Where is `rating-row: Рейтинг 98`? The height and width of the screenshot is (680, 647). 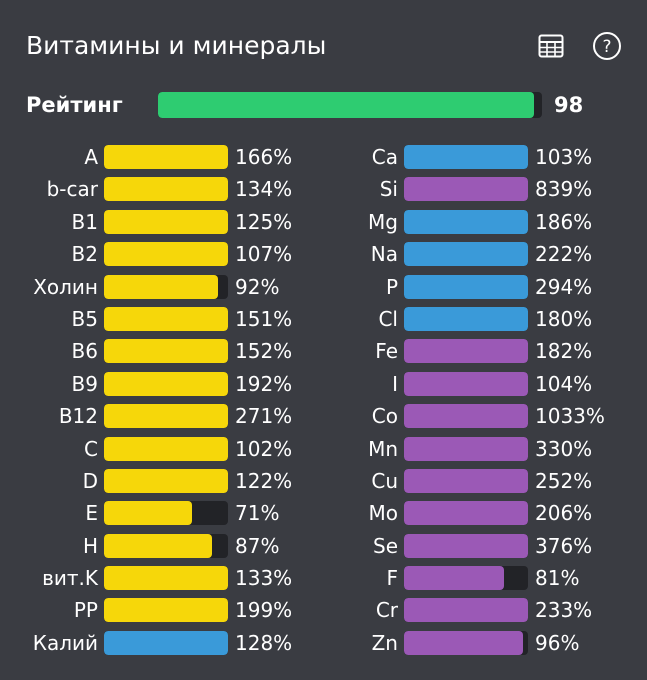 rating-row: Рейтинг 98 is located at coordinates (326, 105).